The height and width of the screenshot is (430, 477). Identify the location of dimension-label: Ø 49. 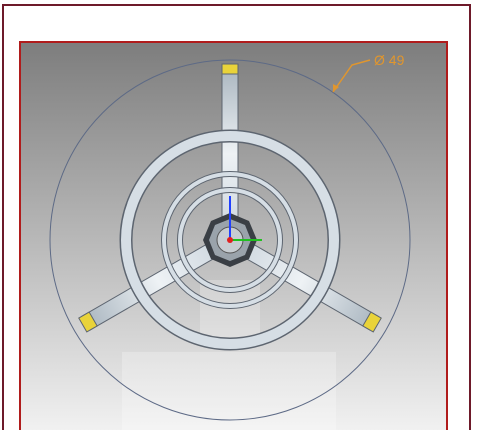
(389, 60).